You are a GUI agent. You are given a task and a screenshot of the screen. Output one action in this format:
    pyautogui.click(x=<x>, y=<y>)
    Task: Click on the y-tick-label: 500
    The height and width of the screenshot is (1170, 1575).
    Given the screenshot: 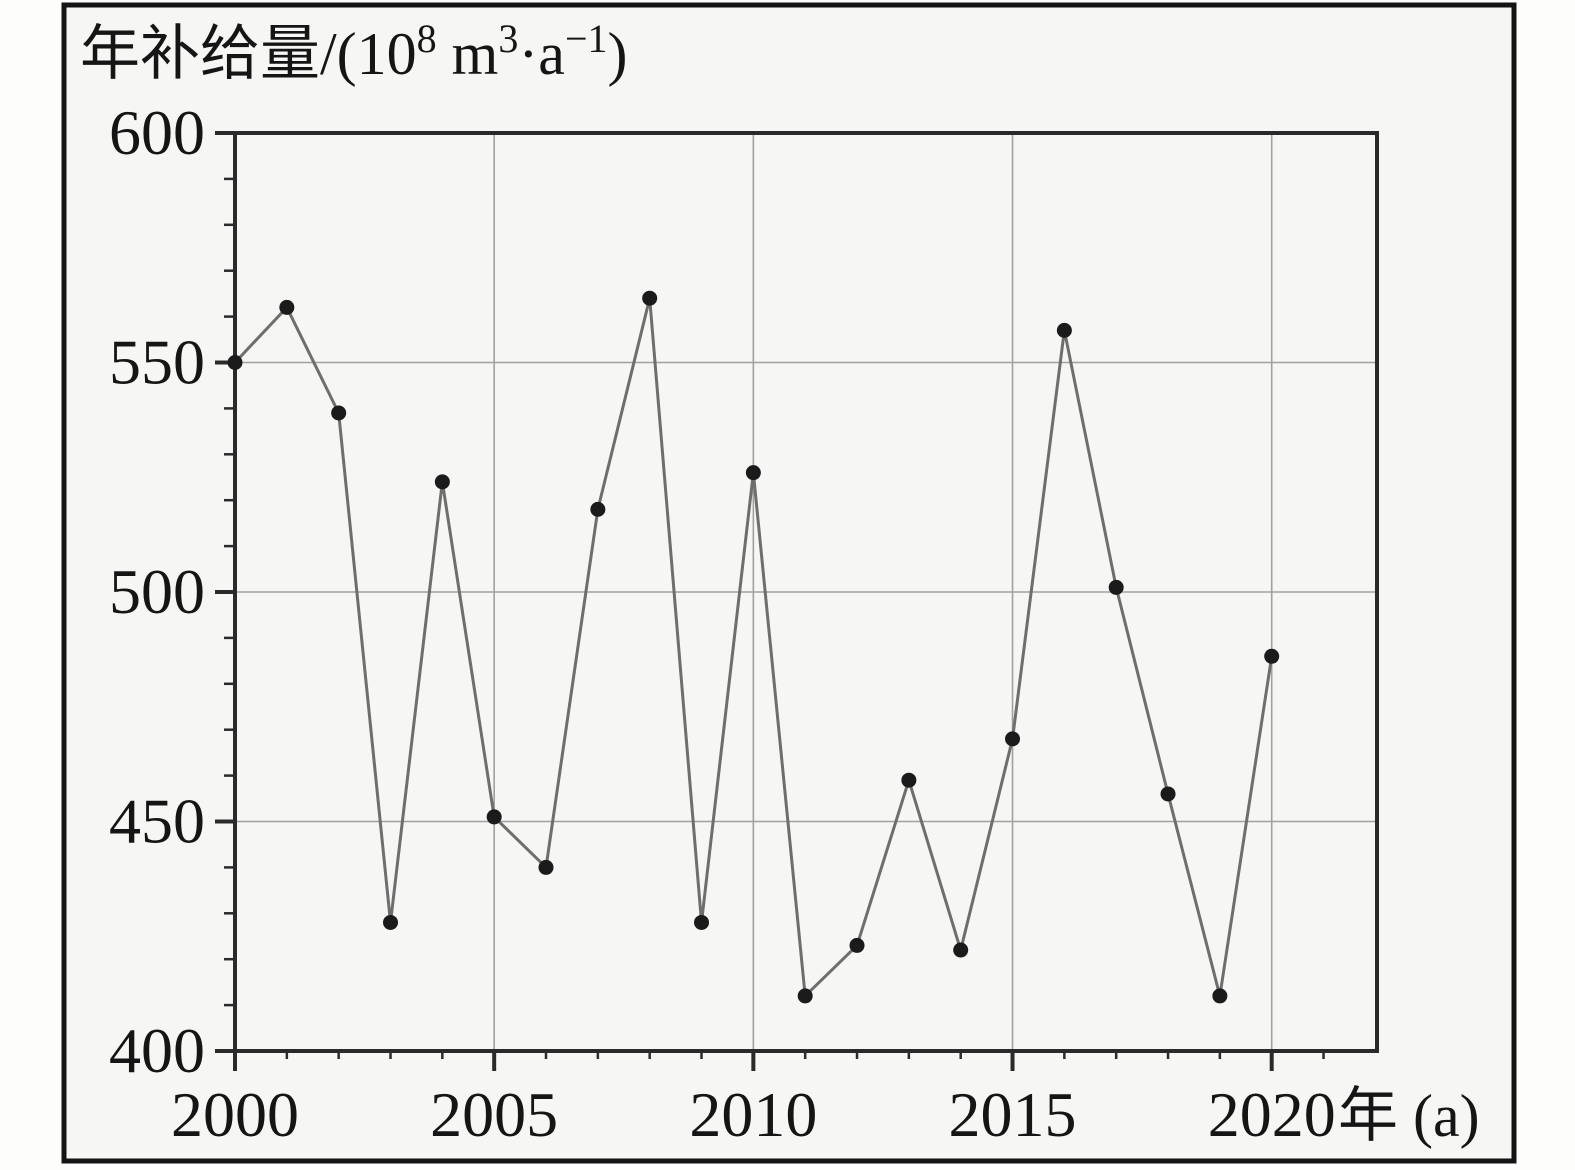 What is the action you would take?
    pyautogui.click(x=157, y=591)
    